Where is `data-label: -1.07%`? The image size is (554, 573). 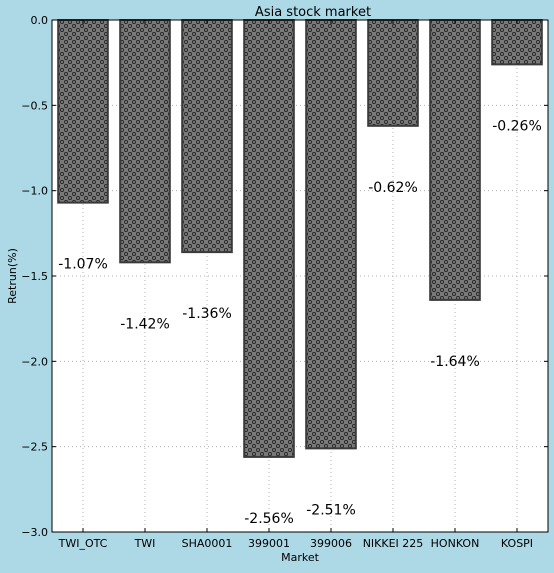 data-label: -1.07% is located at coordinates (83, 265).